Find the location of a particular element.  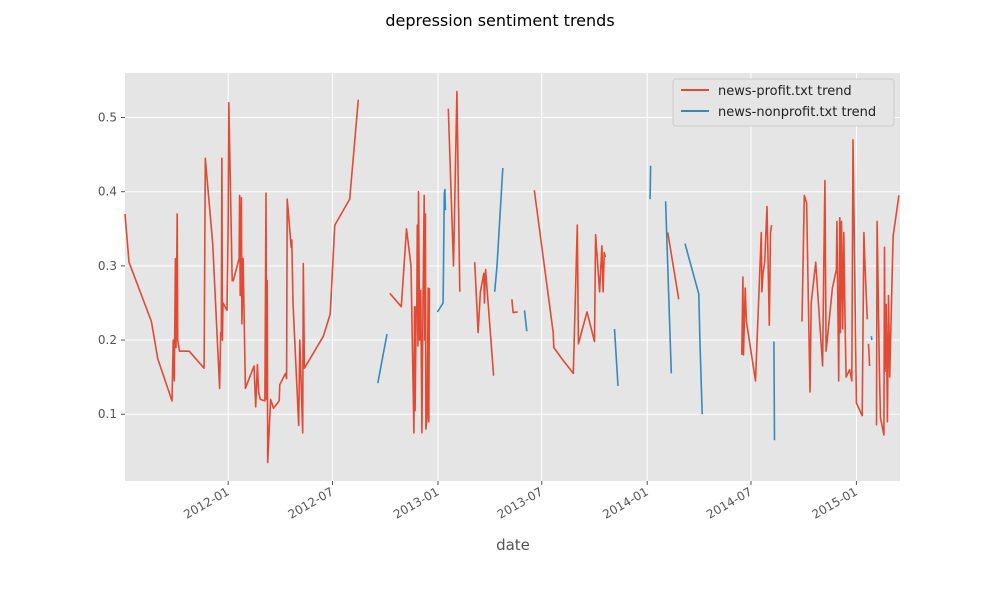

x-tick-label: 2012-07 is located at coordinates (311, 502).